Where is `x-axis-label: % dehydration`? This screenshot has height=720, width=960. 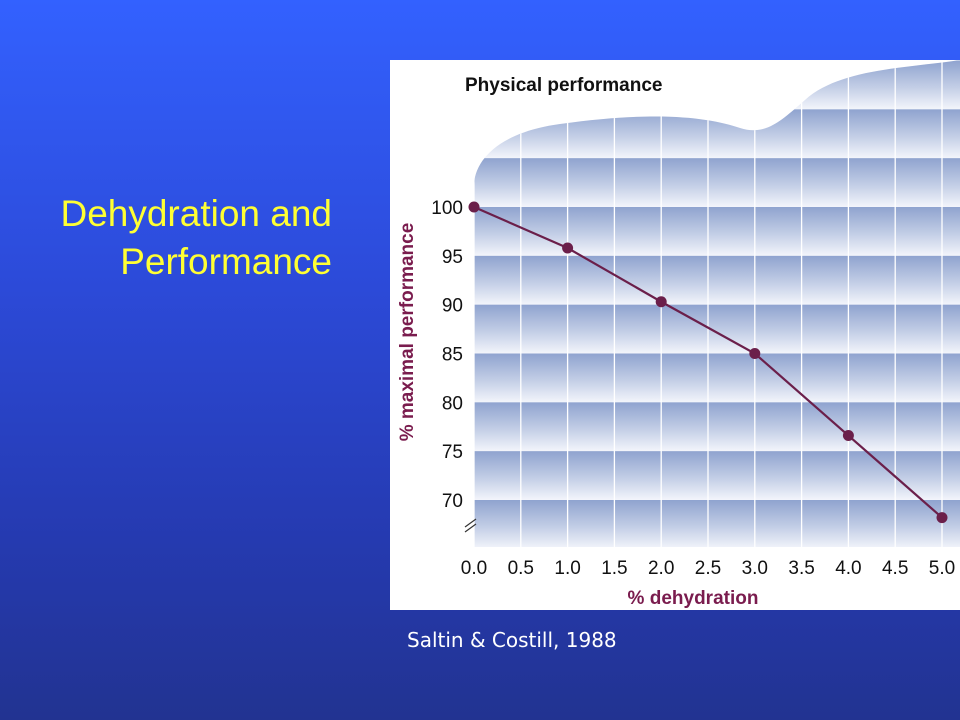 x-axis-label: % dehydration is located at coordinates (693, 598).